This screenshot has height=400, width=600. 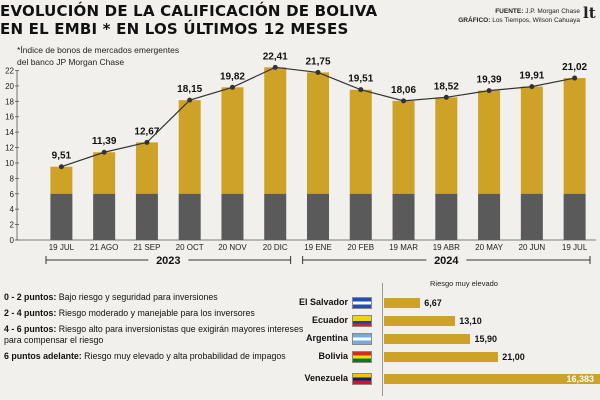 What do you see at coordinates (12, 178) in the screenshot?
I see `y-tick-label: 8` at bounding box center [12, 178].